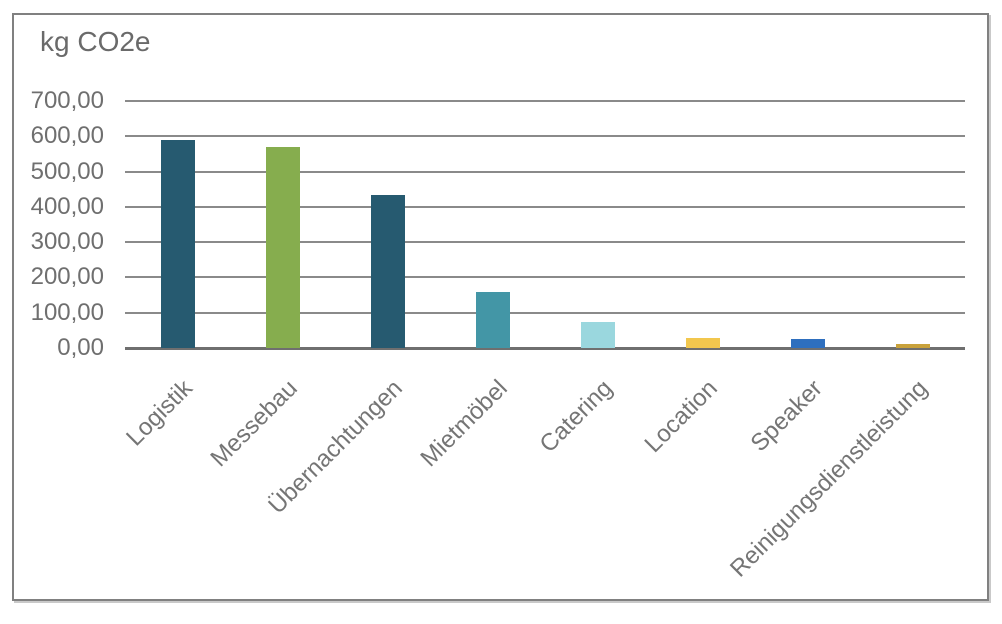 Image resolution: width=1002 pixels, height=624 pixels. Describe the element at coordinates (388, 271) in the screenshot. I see `bar--bernachtungen` at that location.